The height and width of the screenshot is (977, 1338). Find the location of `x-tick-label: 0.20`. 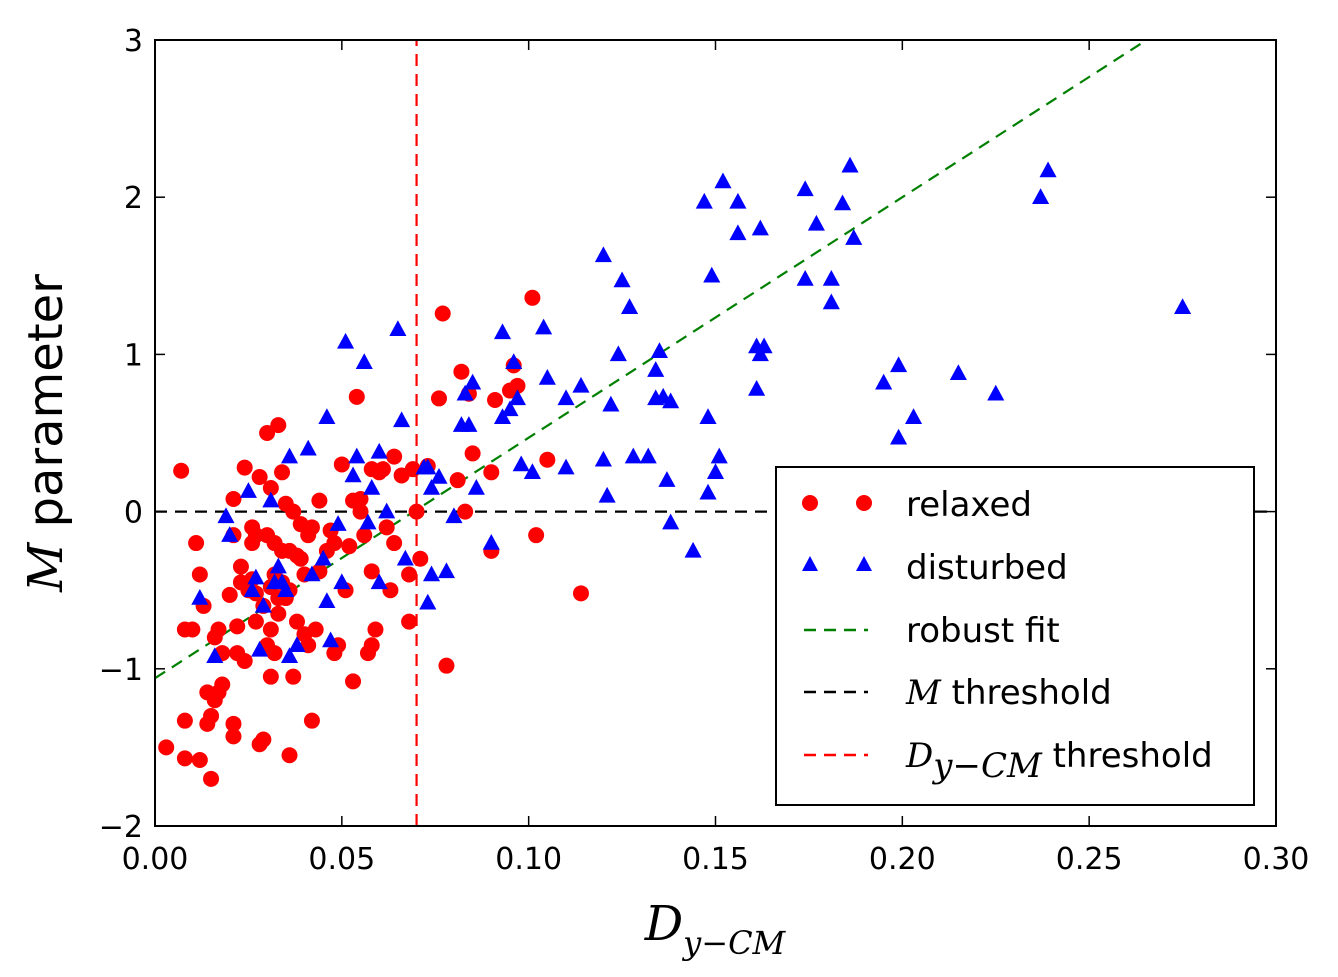

x-tick-label: 0.20 is located at coordinates (902, 859).